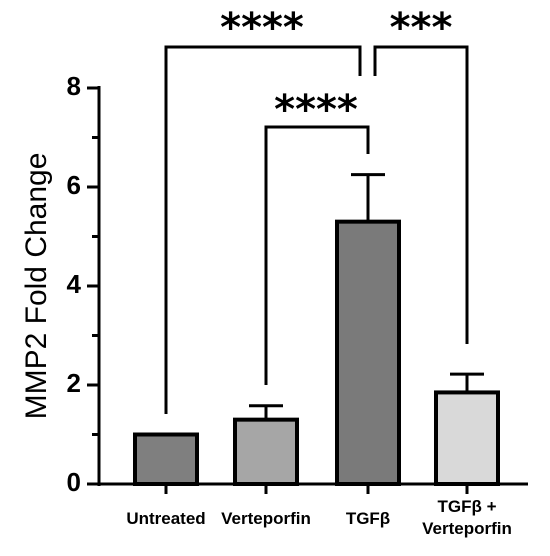 This screenshot has width=550, height=556. I want to click on y-tick-label-2: 4, so click(74, 284).